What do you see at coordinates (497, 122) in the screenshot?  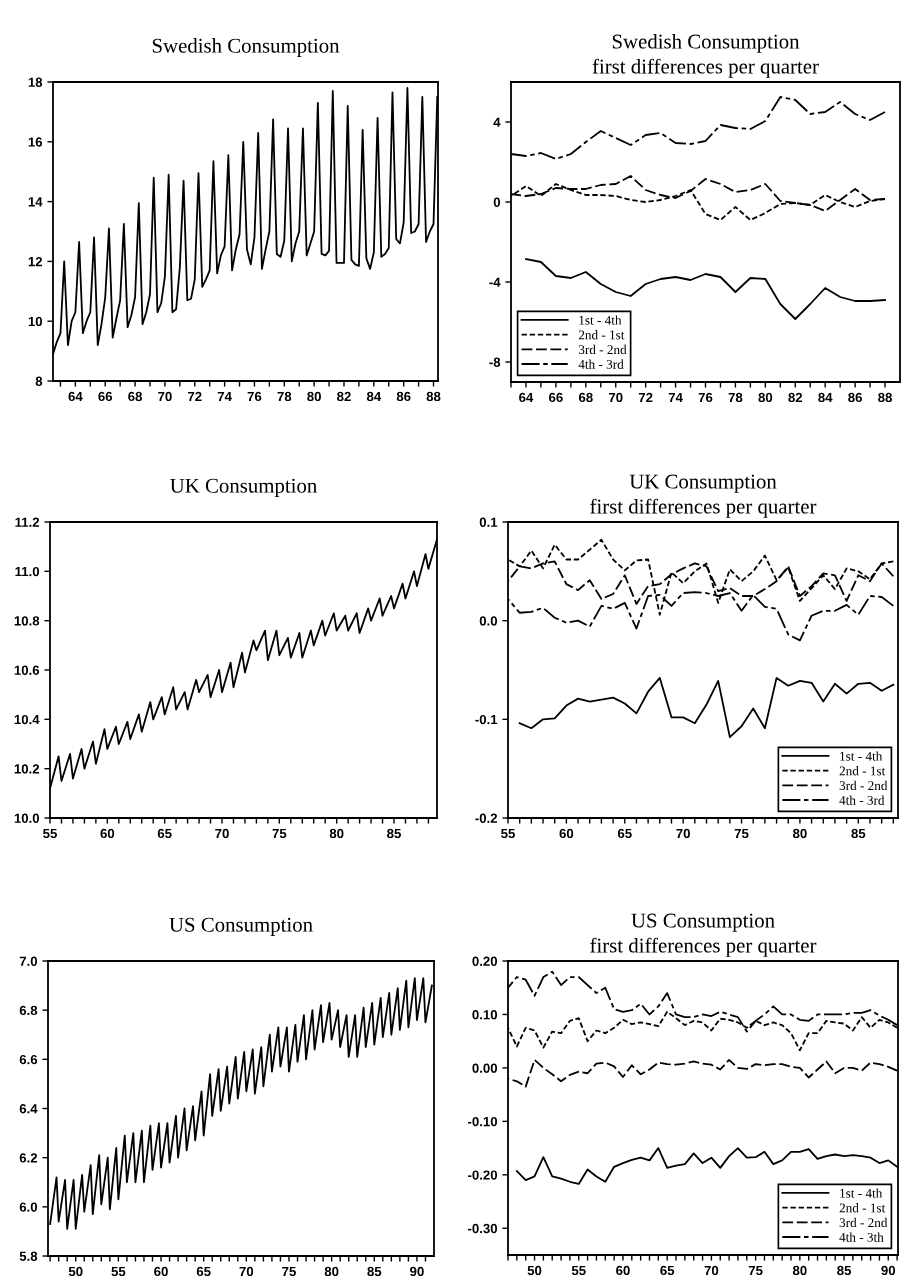 I see `y-tick-label: 4` at bounding box center [497, 122].